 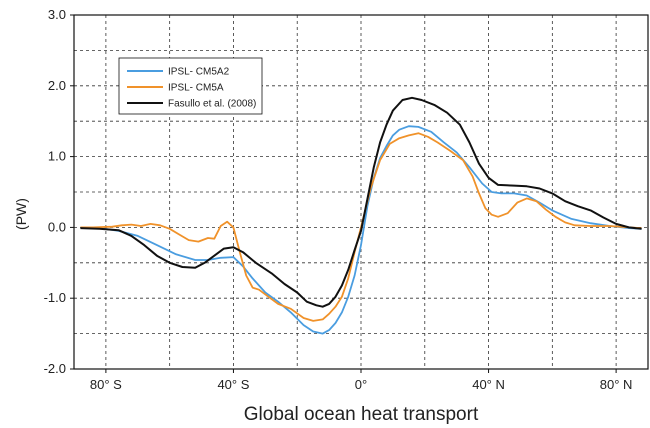 I want to click on legend-label: IPSL- CM5A, so click(x=196, y=88).